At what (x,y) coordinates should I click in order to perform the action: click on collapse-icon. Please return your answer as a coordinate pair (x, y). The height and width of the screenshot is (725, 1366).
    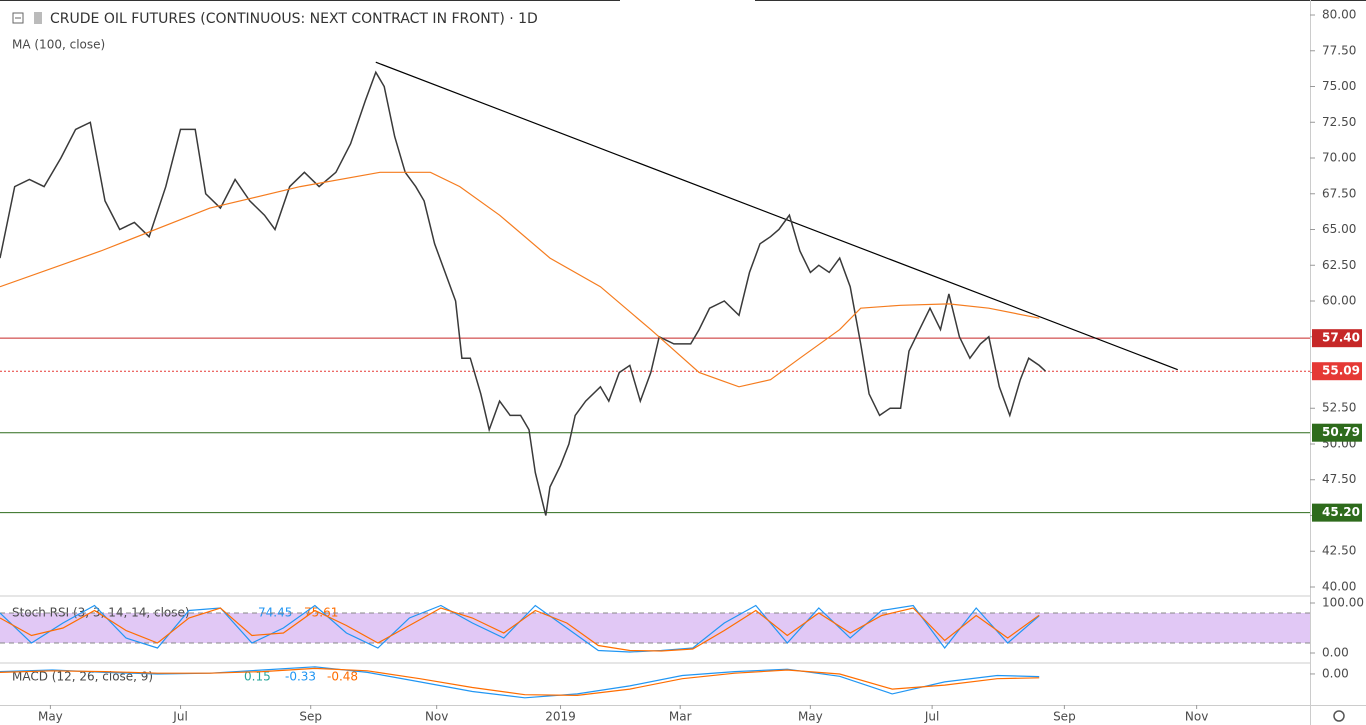
    Looking at the image, I should click on (18, 18).